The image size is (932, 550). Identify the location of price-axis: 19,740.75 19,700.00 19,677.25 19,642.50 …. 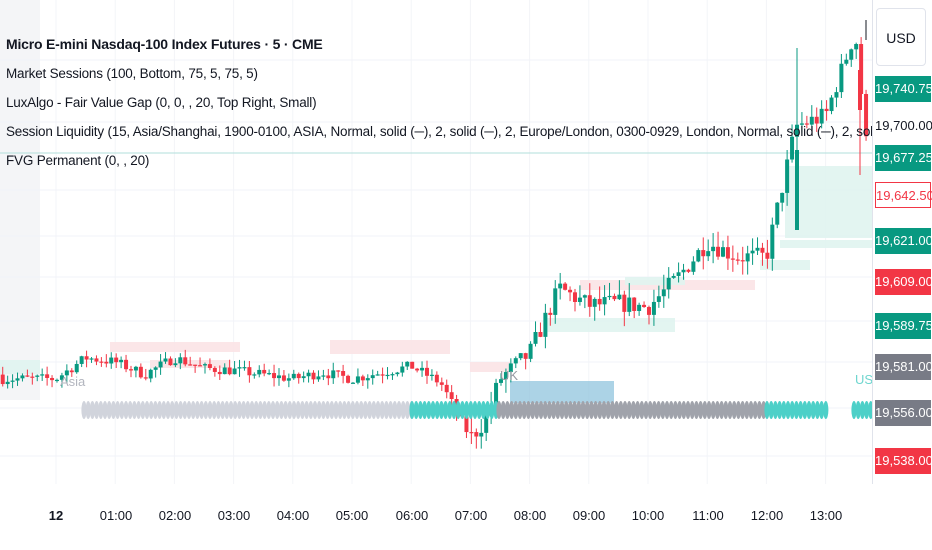
(902, 242).